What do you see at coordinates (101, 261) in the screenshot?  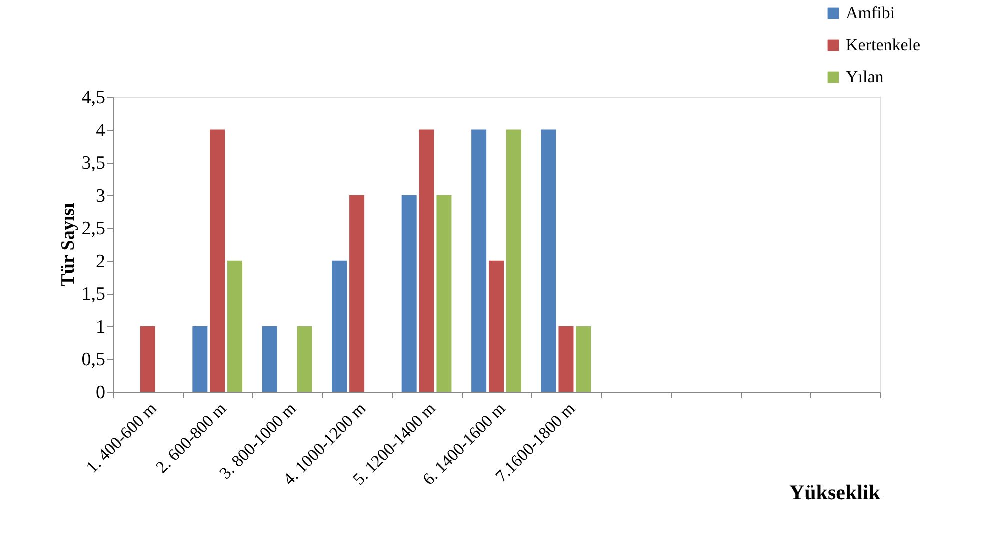 I see `y-tick-label: 2` at bounding box center [101, 261].